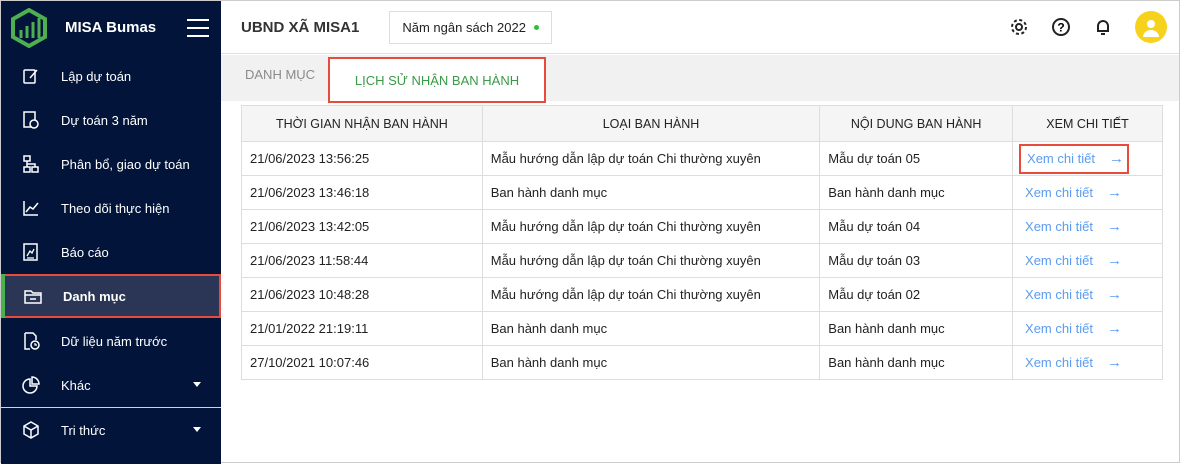  What do you see at coordinates (362, 260) in the screenshot?
I see `cell-time: 21/06/2023 11:58:44` at bounding box center [362, 260].